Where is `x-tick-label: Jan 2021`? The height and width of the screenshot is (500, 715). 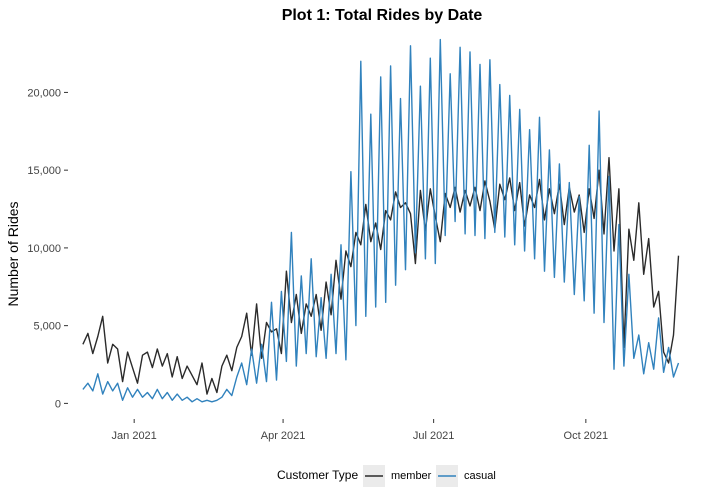
x-tick-label: Jan 2021 is located at coordinates (134, 436).